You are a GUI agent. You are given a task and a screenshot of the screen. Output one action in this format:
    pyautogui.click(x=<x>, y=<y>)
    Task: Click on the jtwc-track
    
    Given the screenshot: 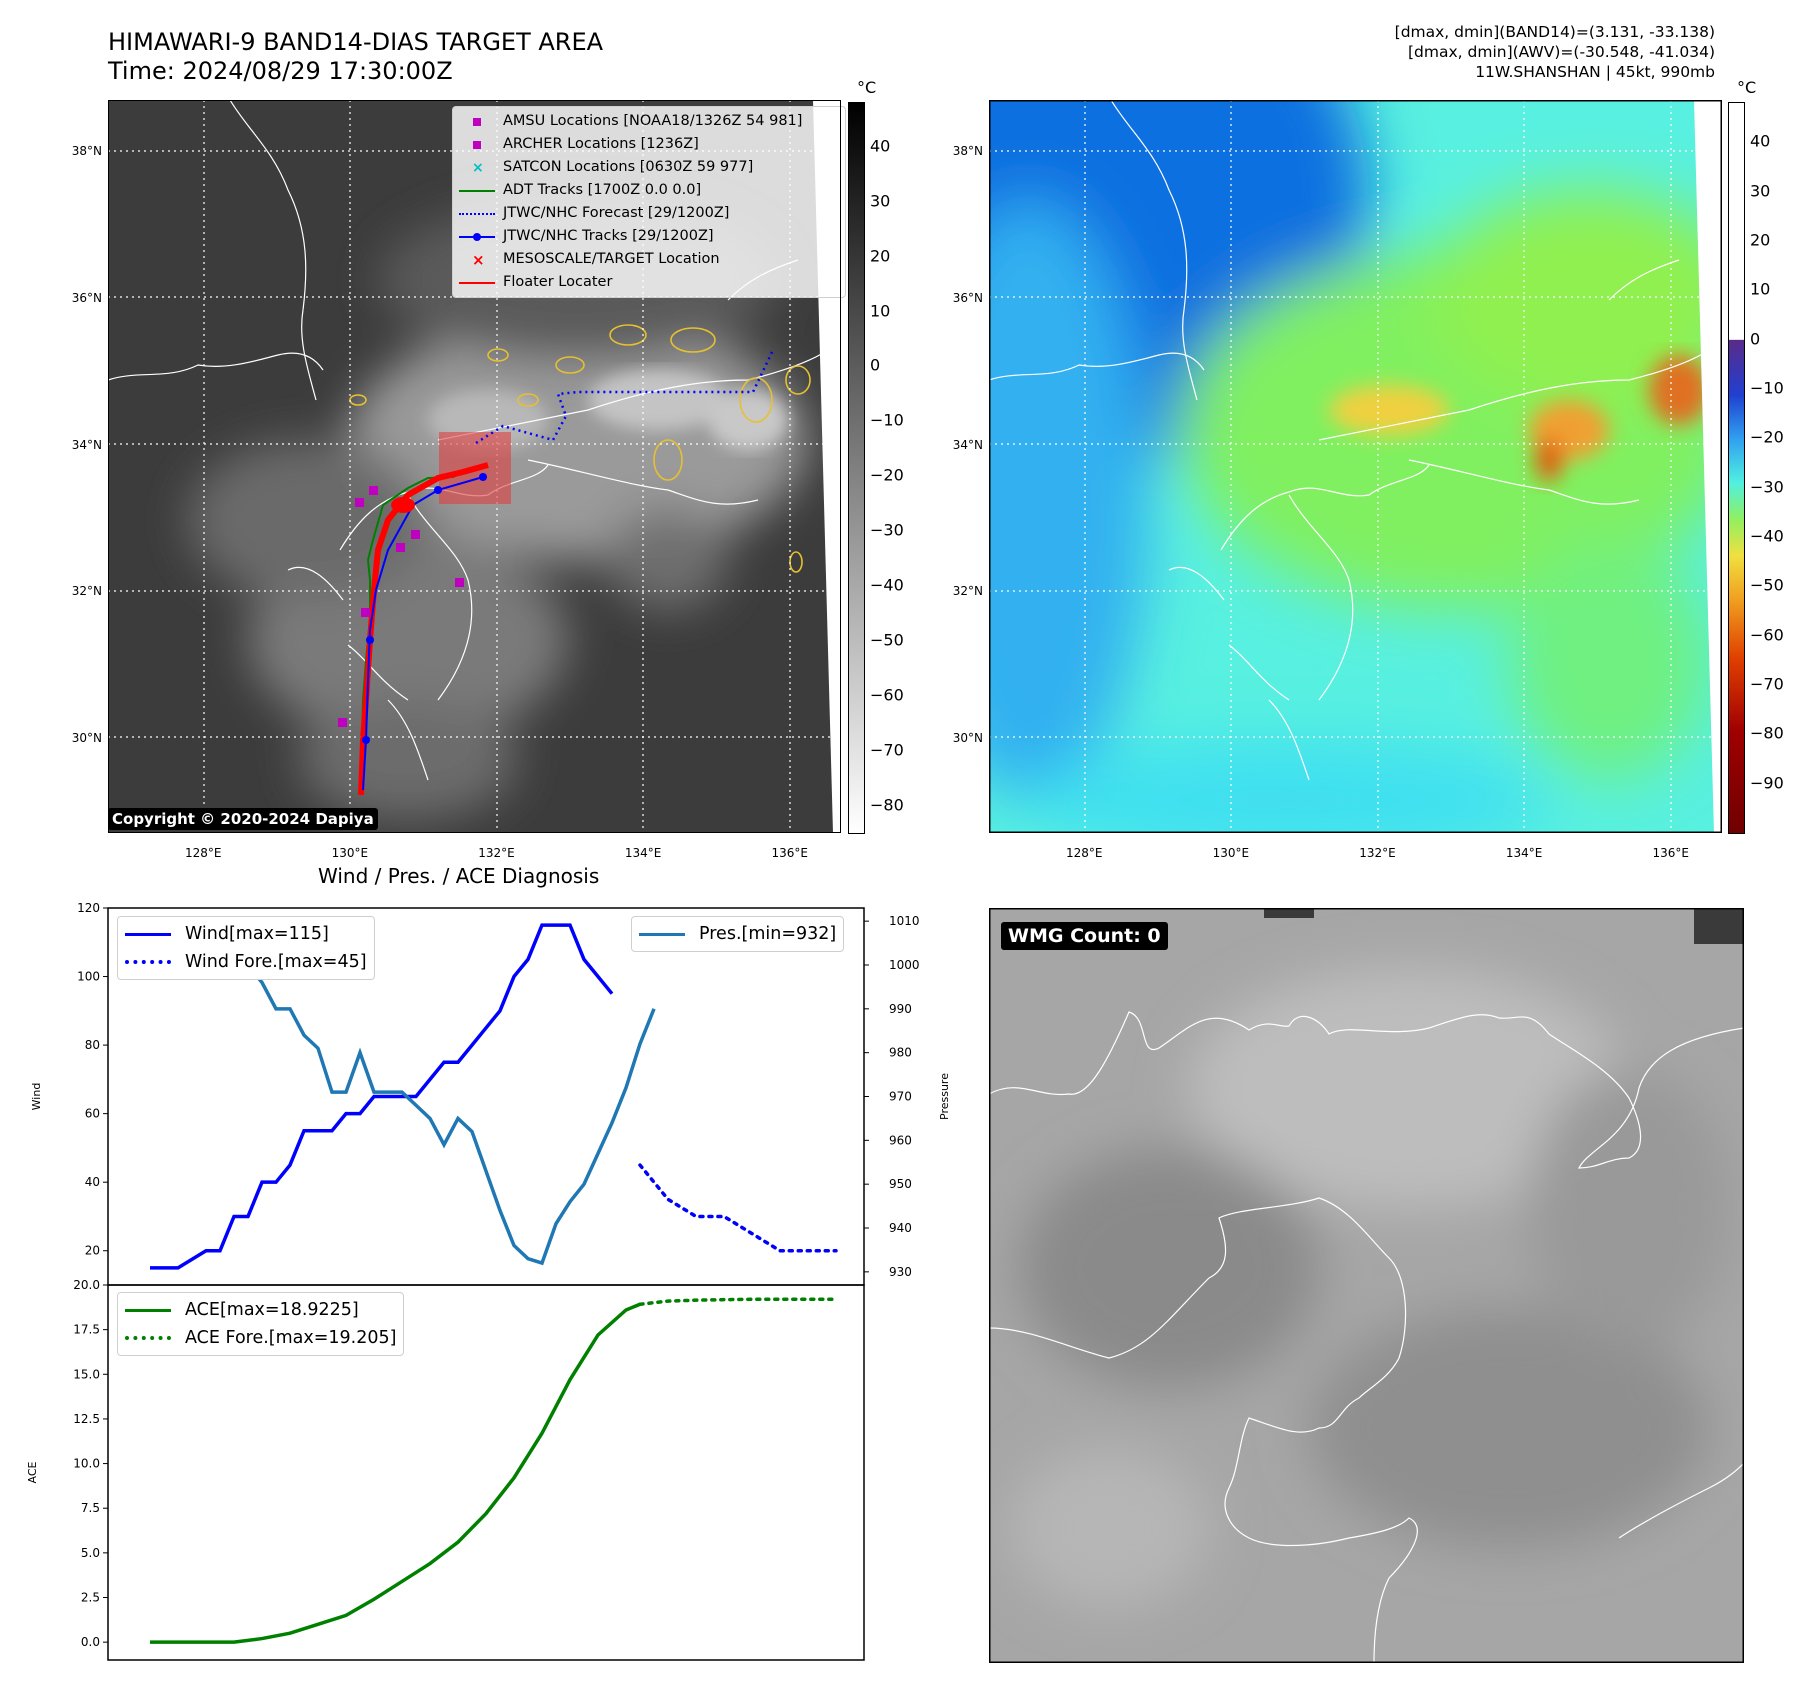 What is the action you would take?
    pyautogui.click(x=423, y=633)
    